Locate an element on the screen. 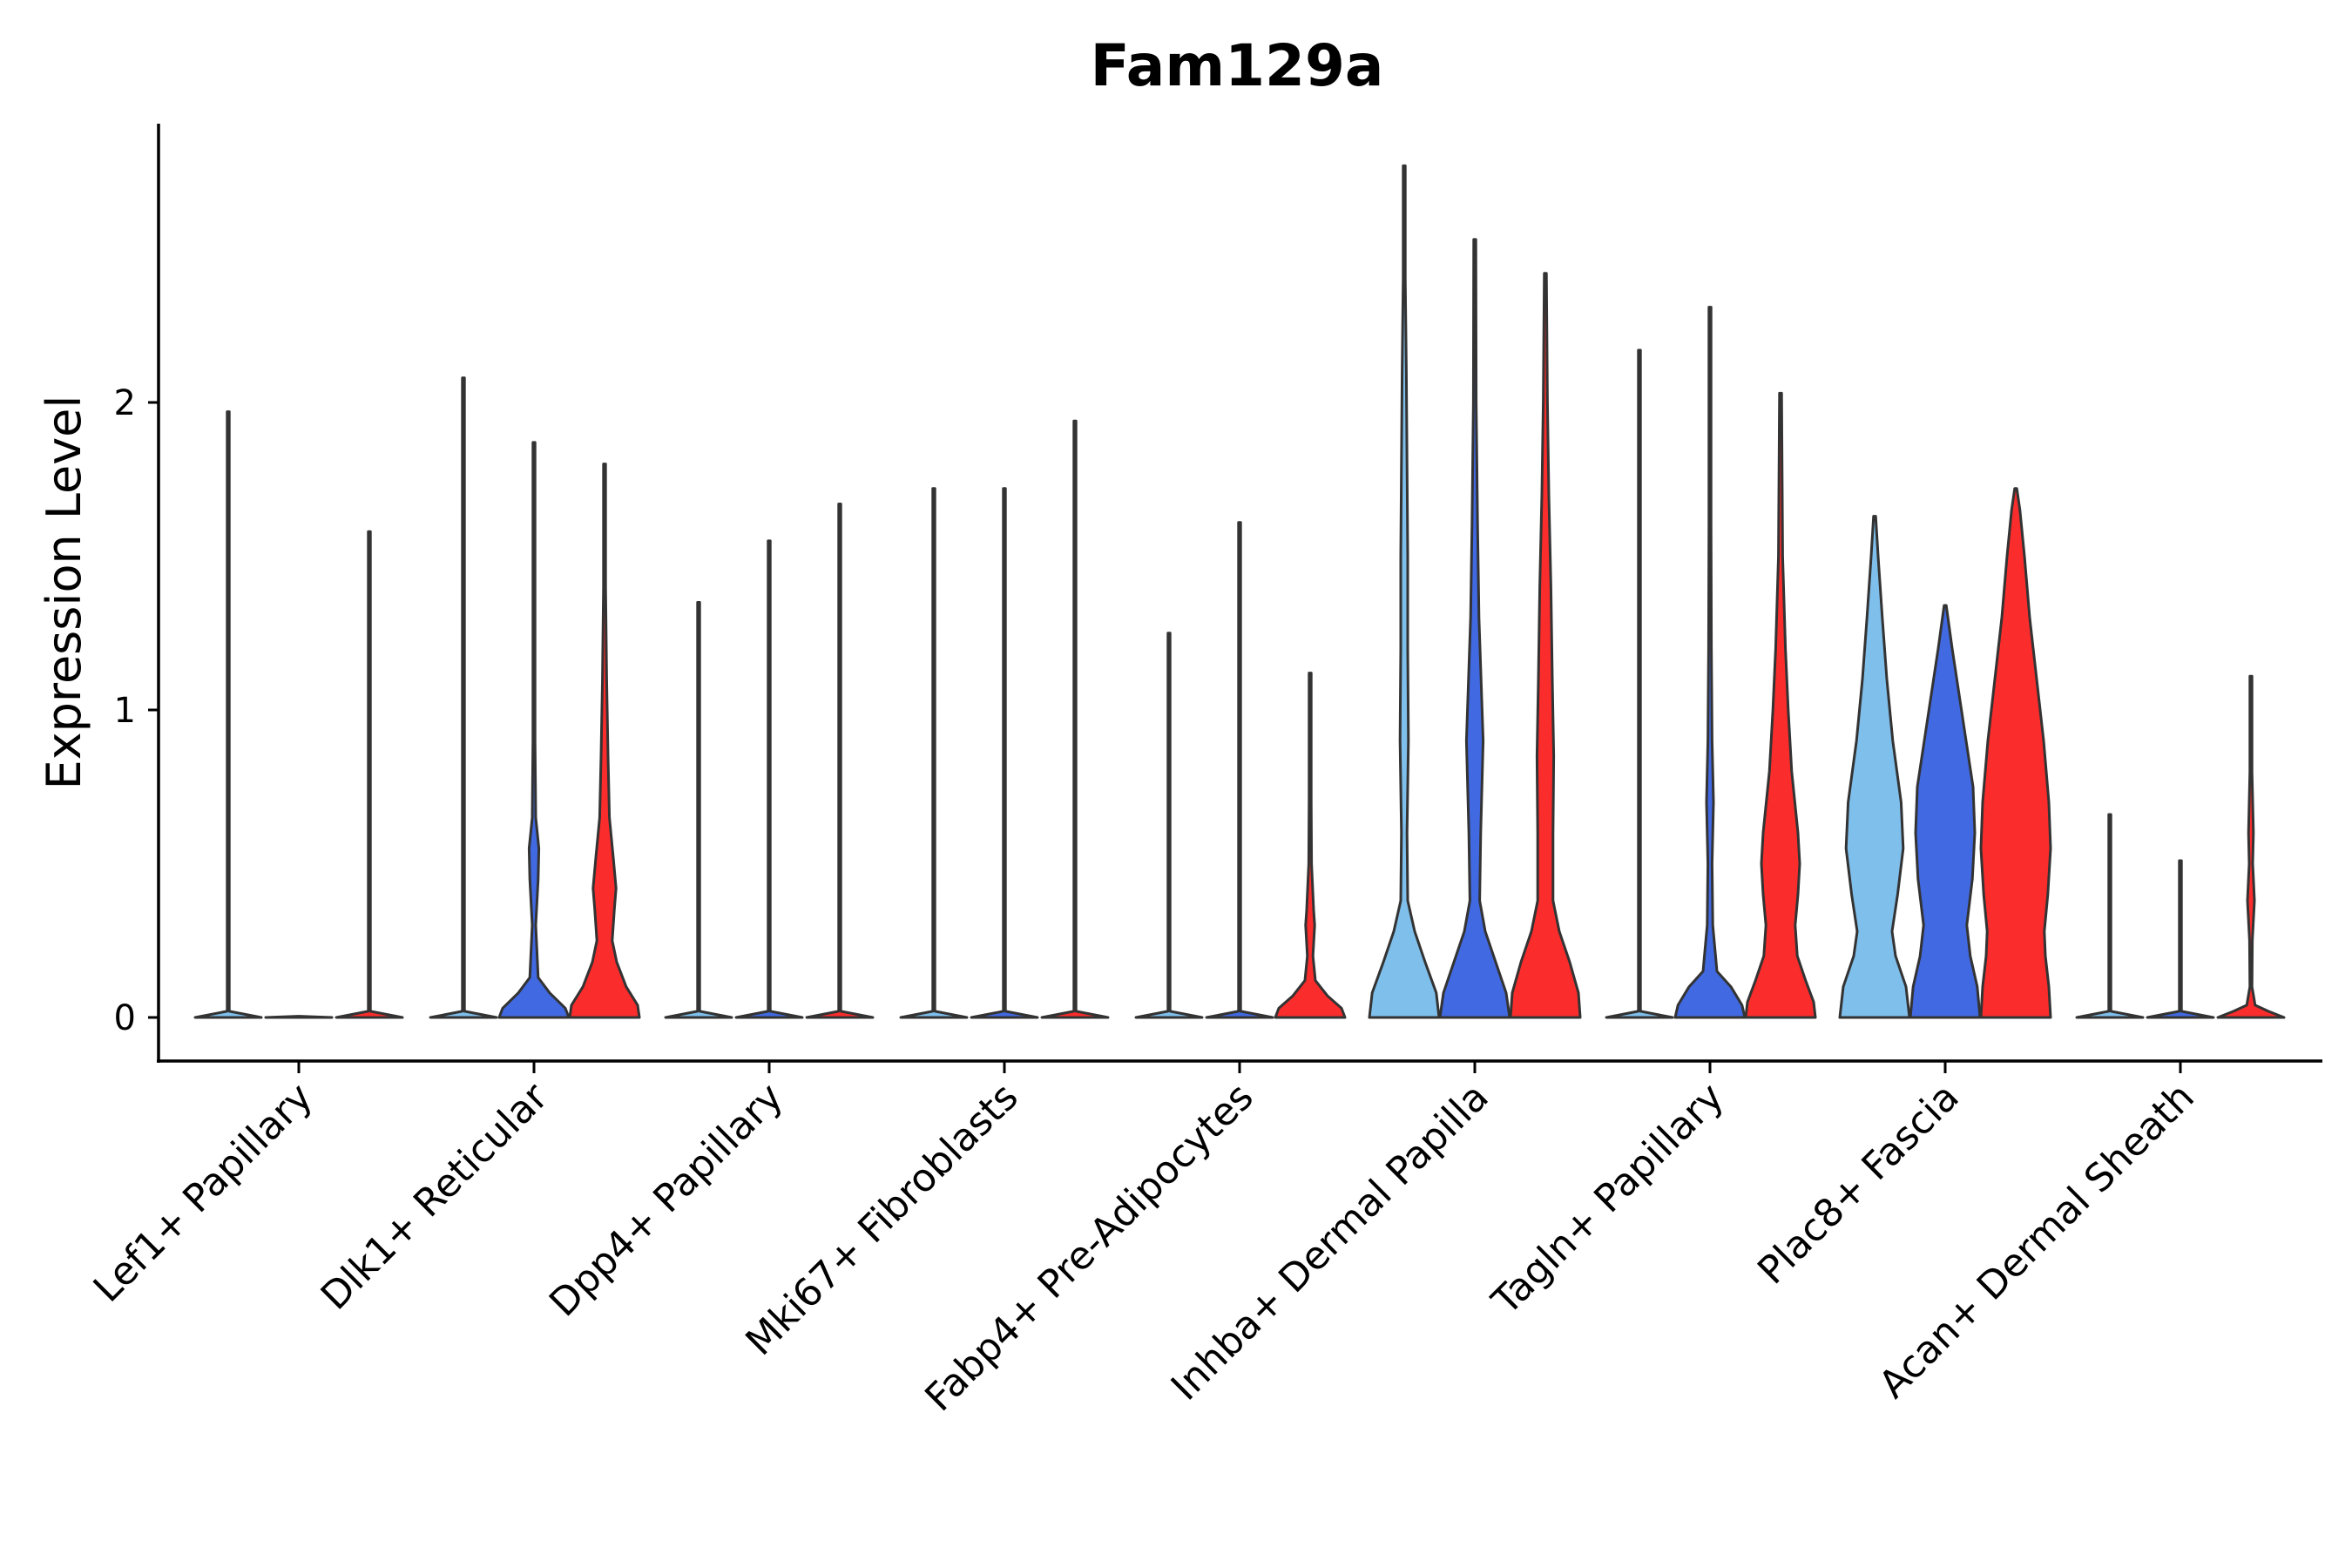 This screenshot has height=1568, width=2352. x-category-label-7: Tagln+ Papillary is located at coordinates (1608, 1199).